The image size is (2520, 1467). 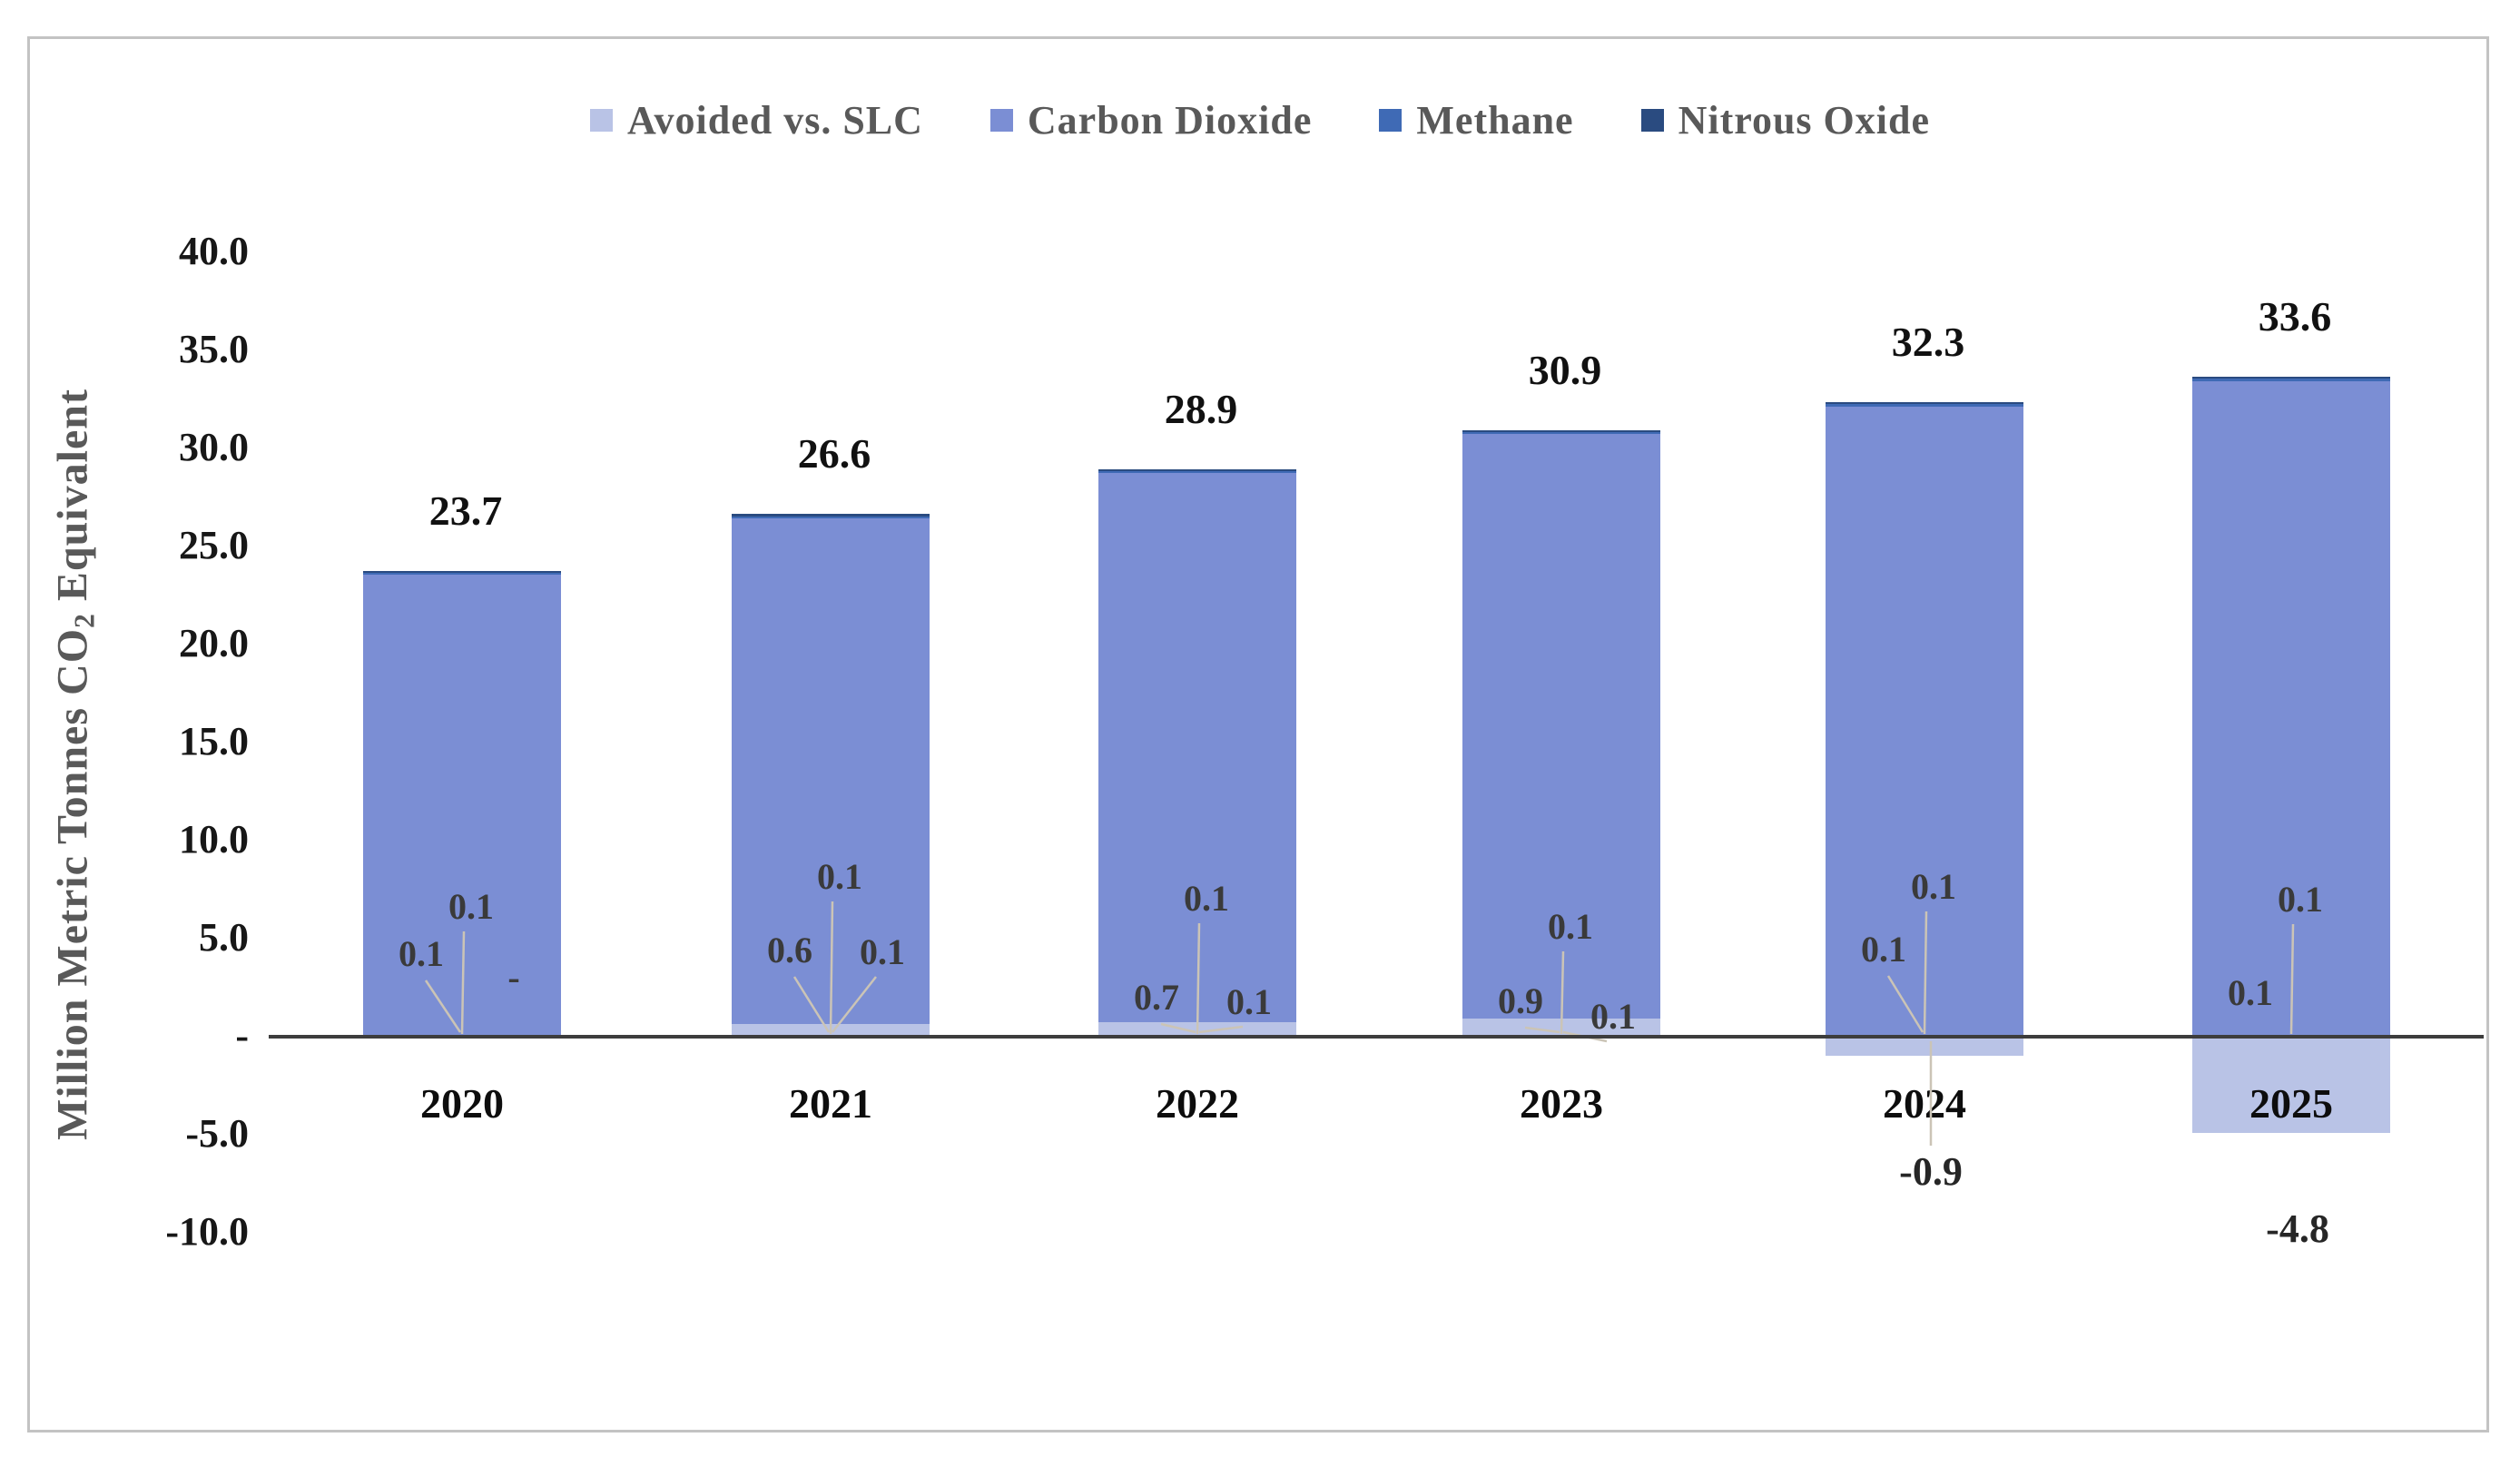 What do you see at coordinates (1207, 898) in the screenshot?
I see `callout-top-label-2022: 0.1` at bounding box center [1207, 898].